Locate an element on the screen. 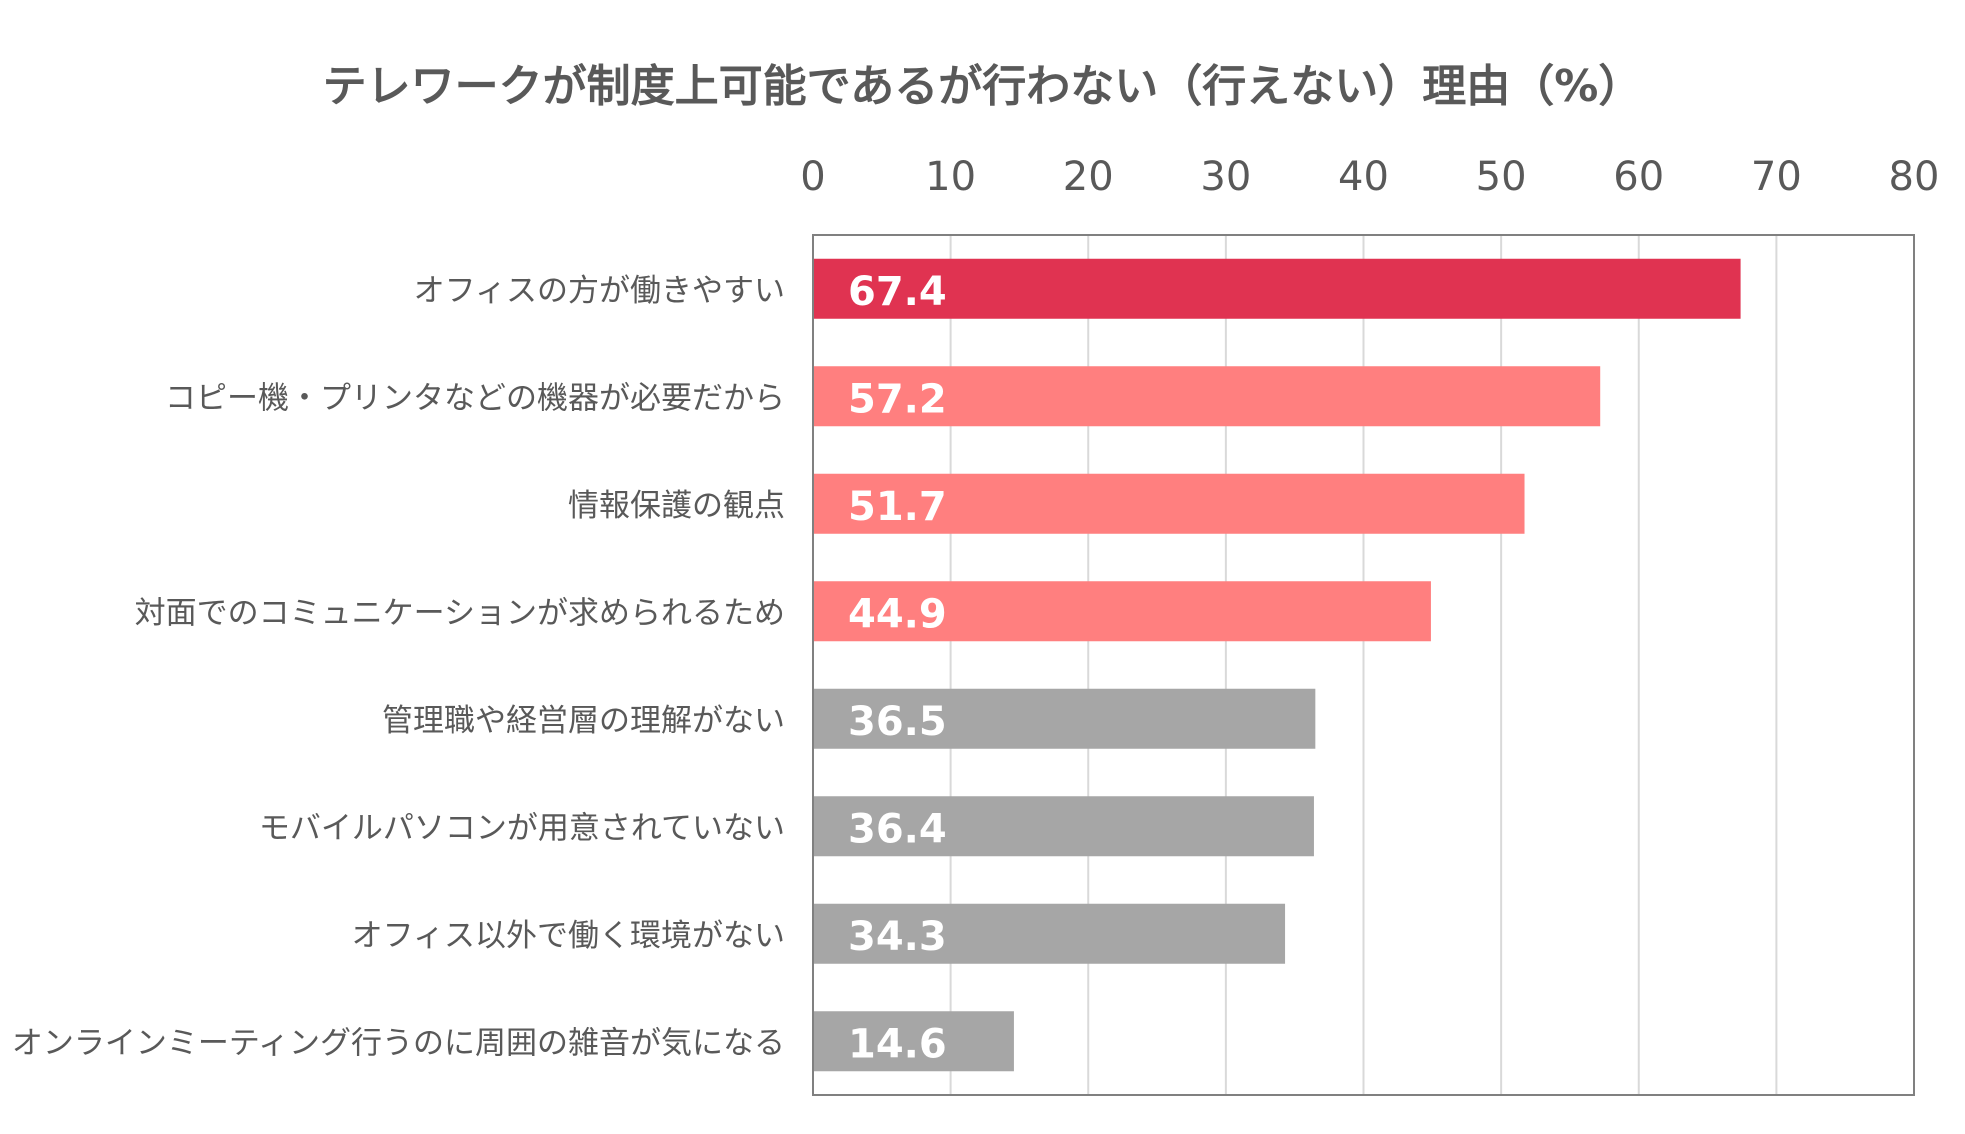  chart-title: テレワークが制度上可能であるが行わない（行えない）理由（%） is located at coordinates (982, 86).